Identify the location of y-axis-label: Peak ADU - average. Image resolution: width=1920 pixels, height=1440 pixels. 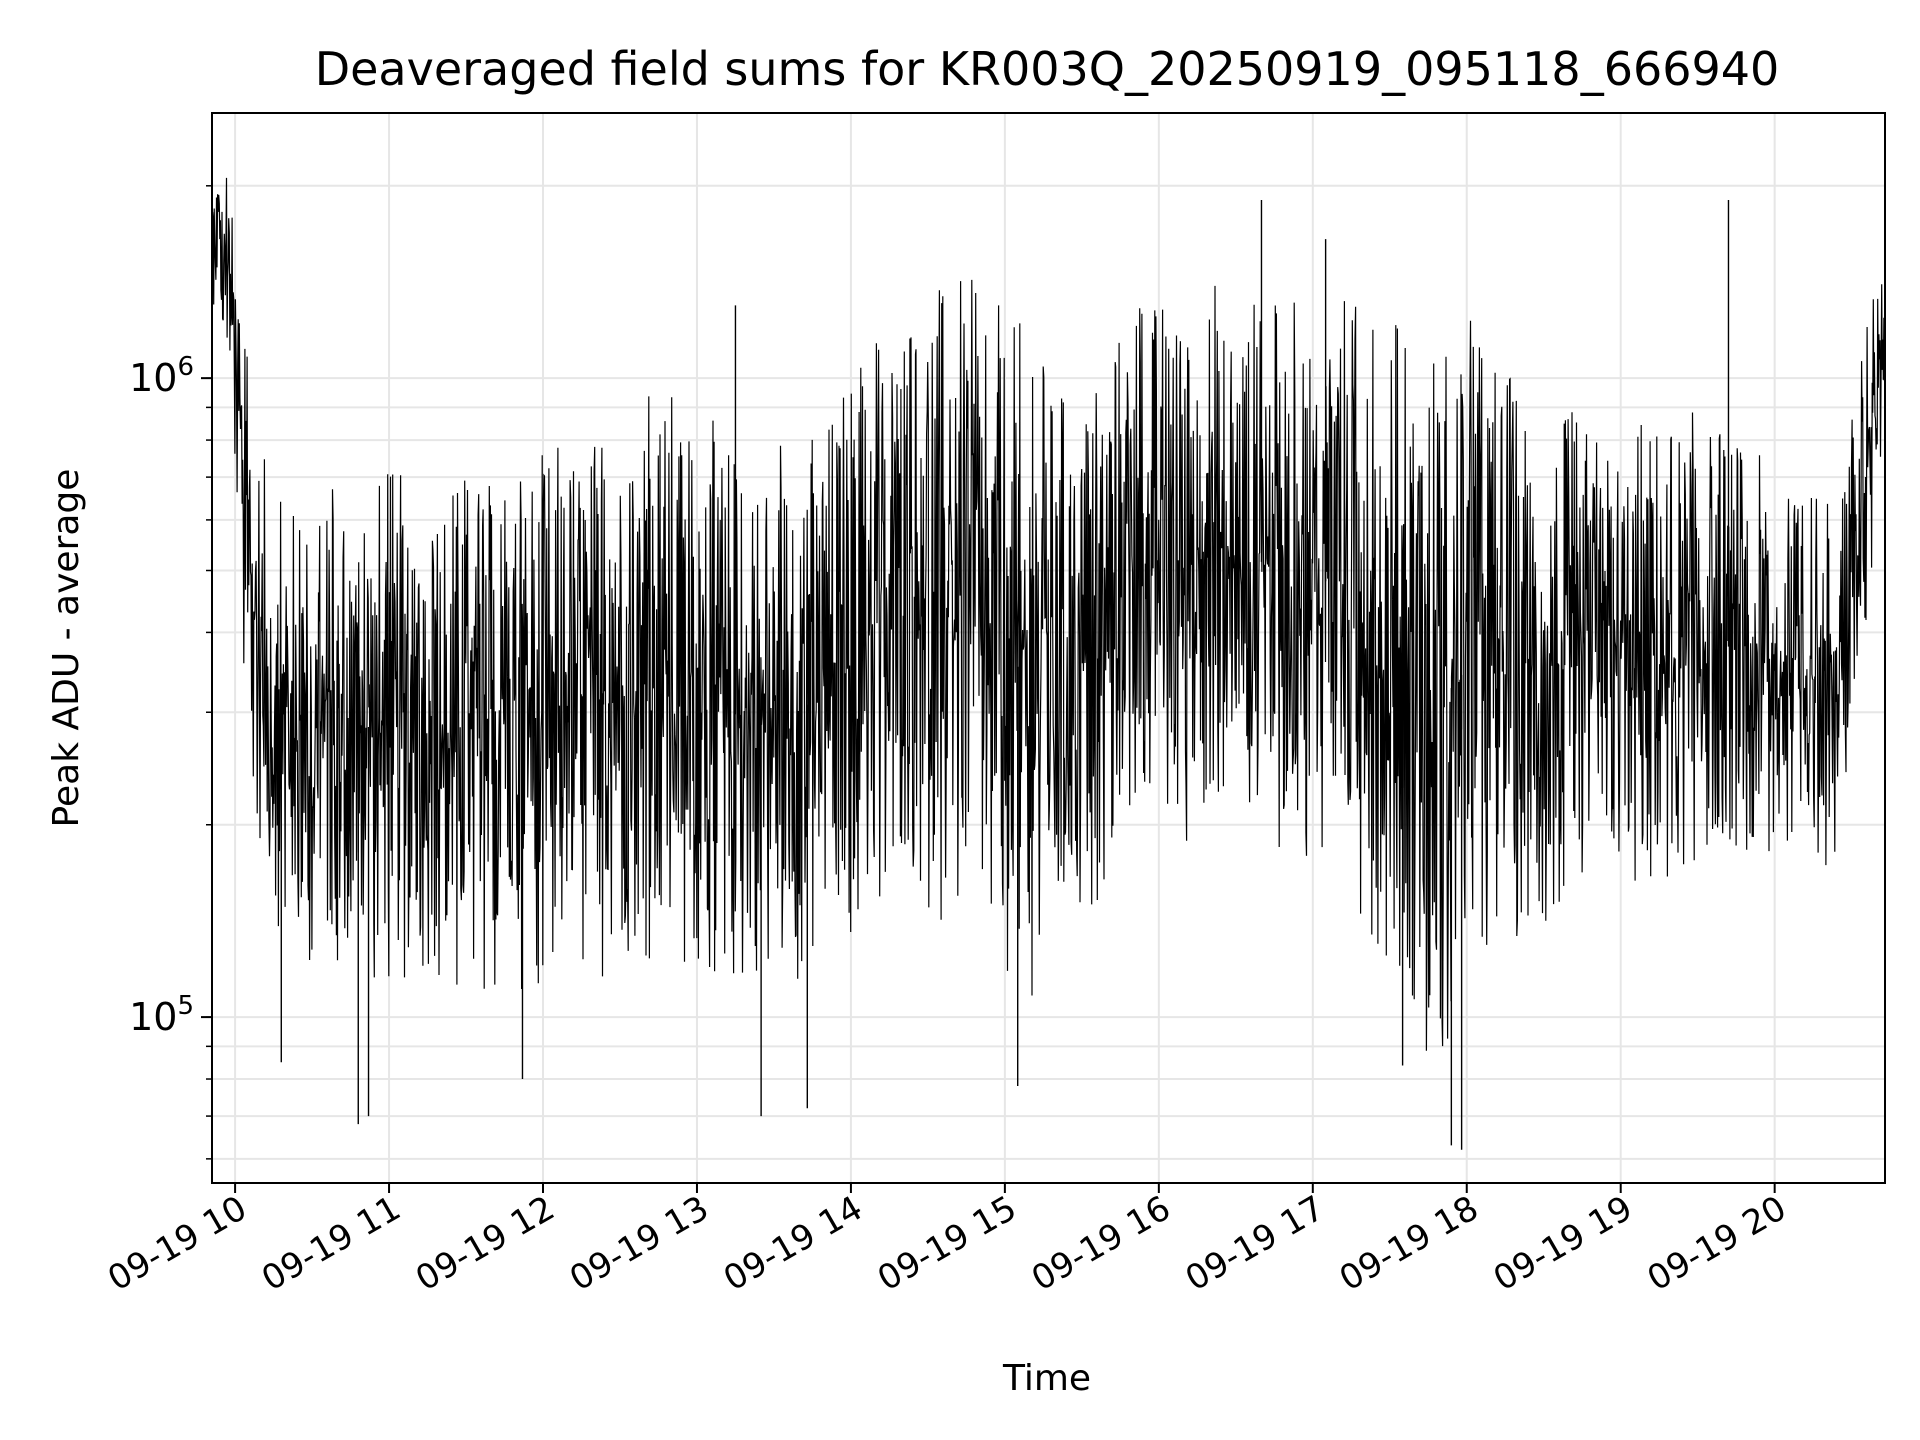
(66, 648).